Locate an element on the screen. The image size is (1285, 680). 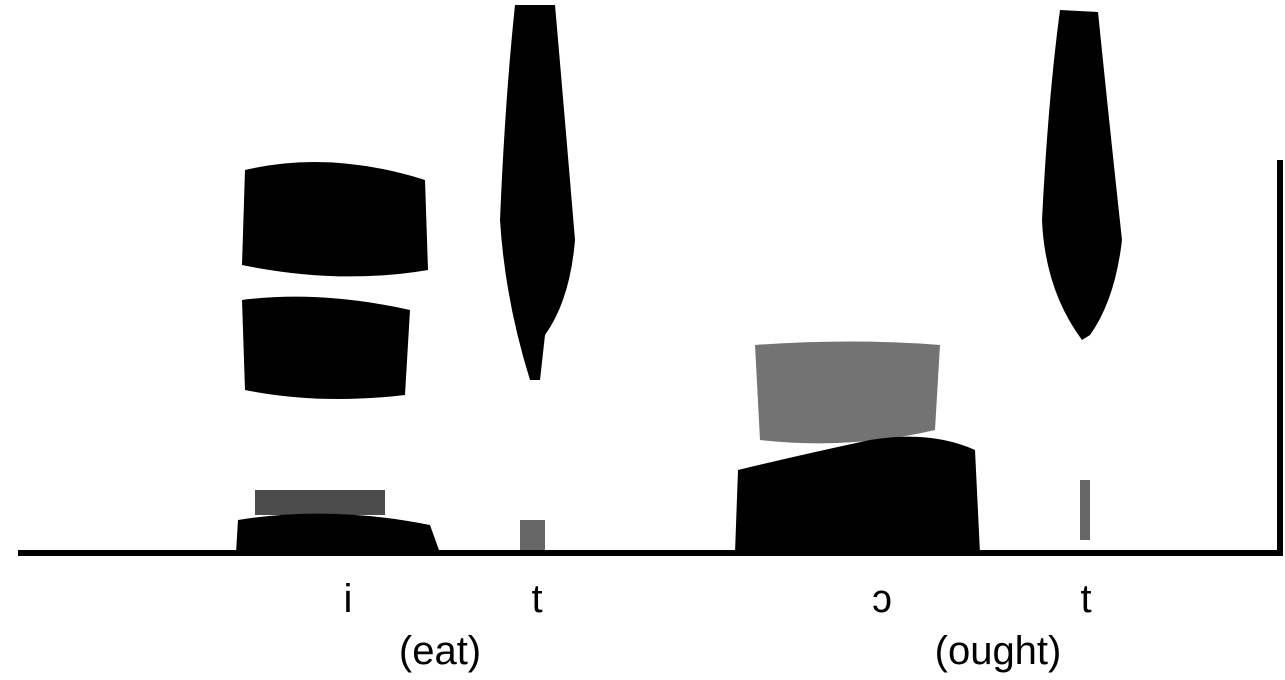
phone-label: ɔ is located at coordinates (882, 599).